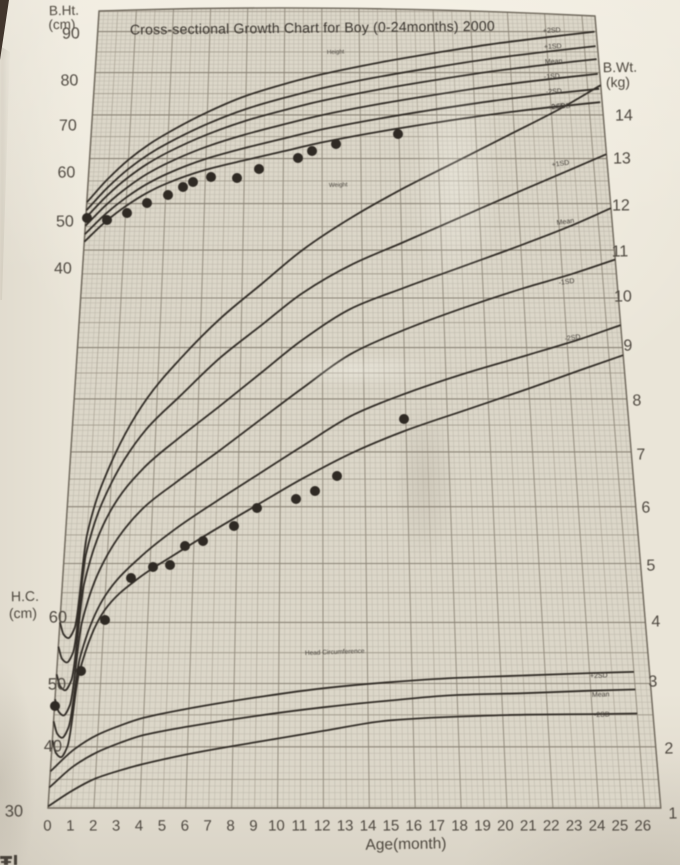  Describe the element at coordinates (25, 596) in the screenshot. I see `svg-text: H.C.` at that location.